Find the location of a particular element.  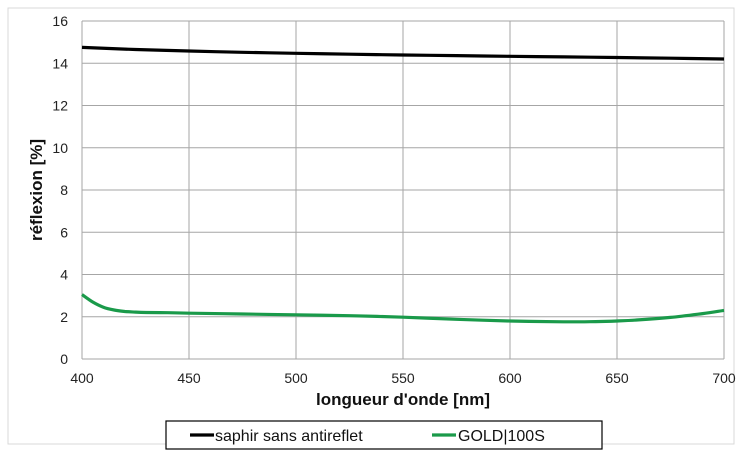

legend-box is located at coordinates (384, 435).